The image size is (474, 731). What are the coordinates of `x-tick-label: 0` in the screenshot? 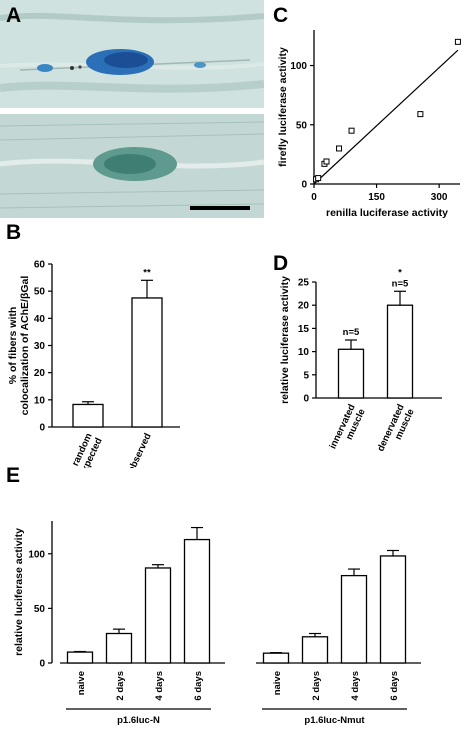 It's located at (314, 197).